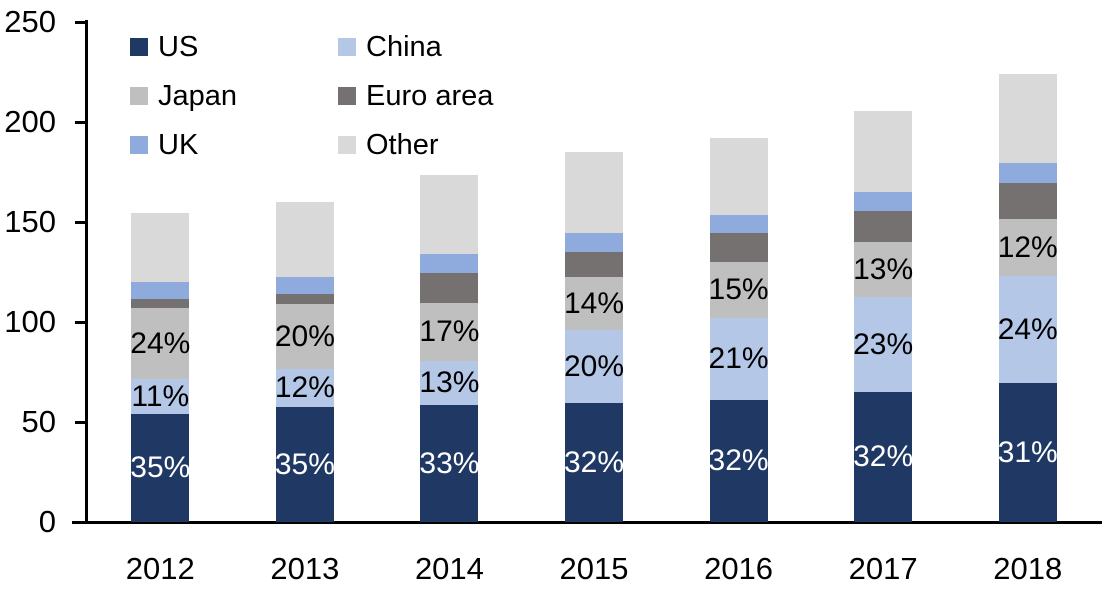 The width and height of the screenshot is (1102, 598). I want to click on bar-segment-label: 21%, so click(738, 358).